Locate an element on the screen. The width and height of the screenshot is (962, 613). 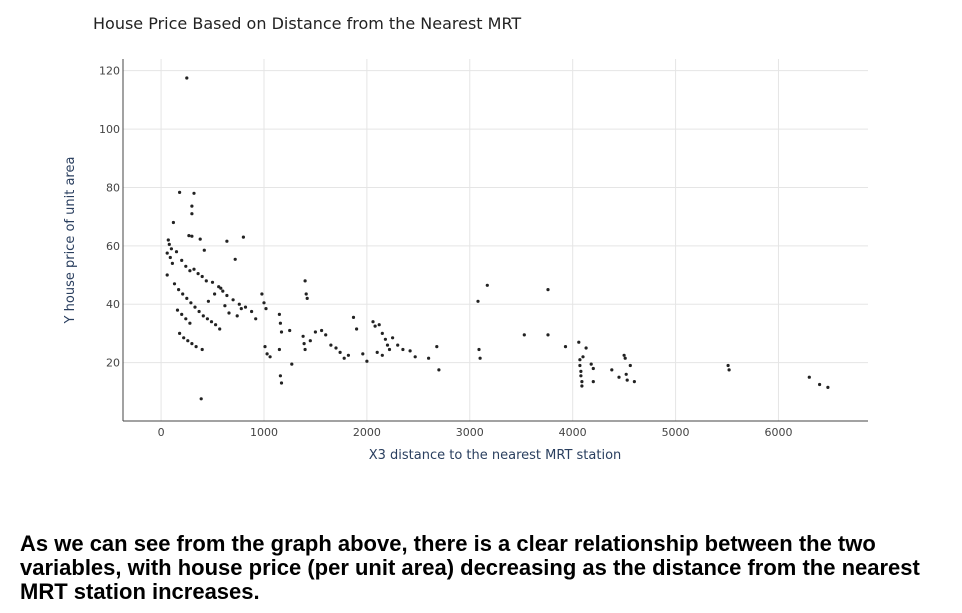
x-tick-label: 4000 is located at coordinates (573, 432).